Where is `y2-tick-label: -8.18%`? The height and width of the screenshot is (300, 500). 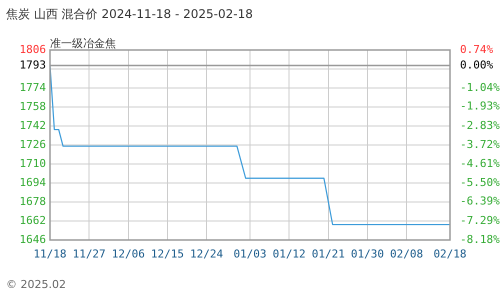
y2-tick-label: -8.18% is located at coordinates (480, 239).